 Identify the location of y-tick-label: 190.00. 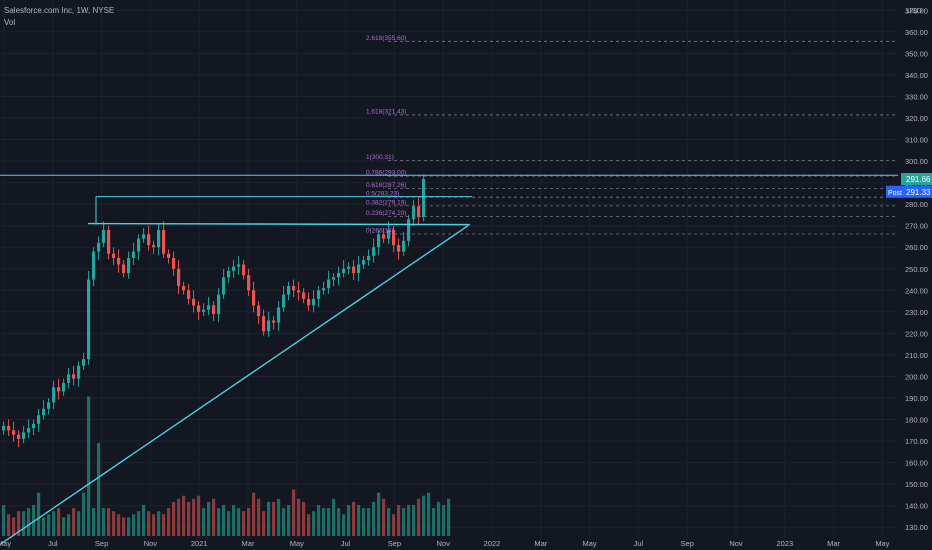
(916, 398).